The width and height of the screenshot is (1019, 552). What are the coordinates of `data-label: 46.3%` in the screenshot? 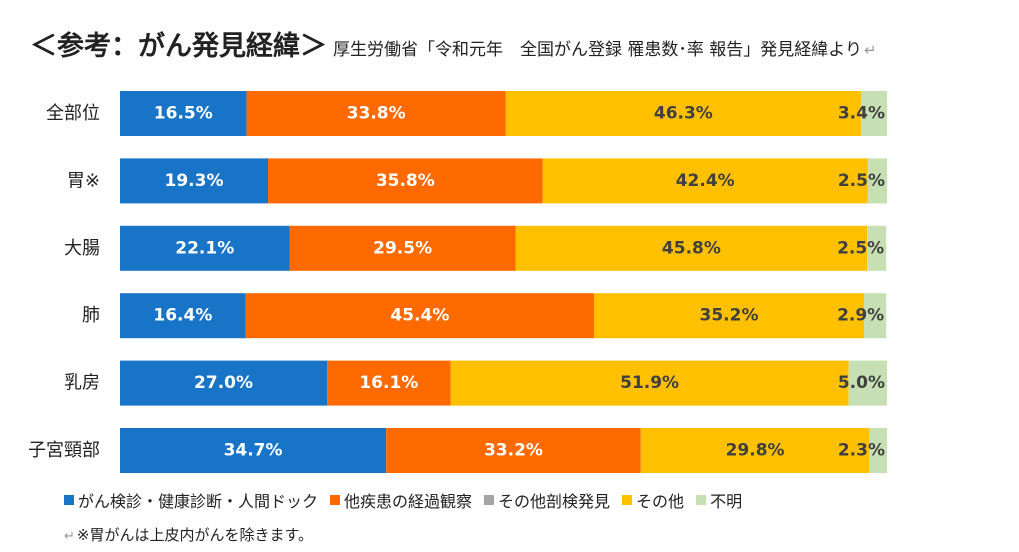 It's located at (683, 114).